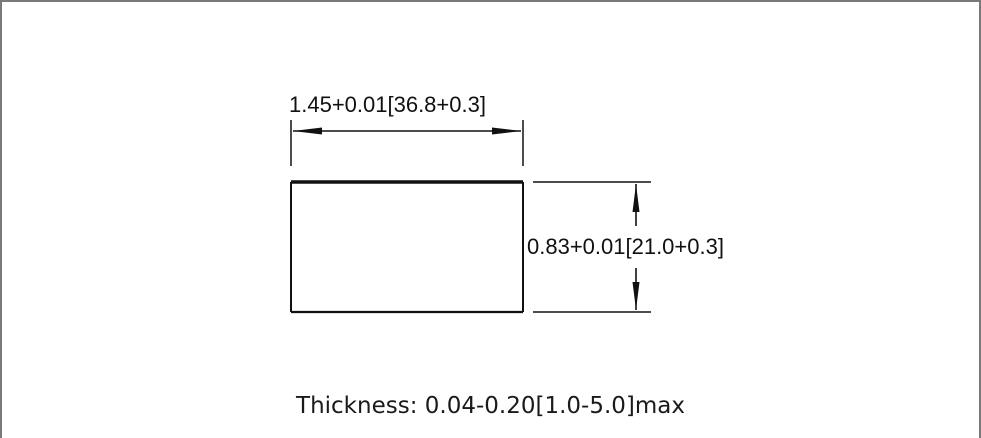 Image resolution: width=981 pixels, height=438 pixels. What do you see at coordinates (407, 247) in the screenshot?
I see `component-outline` at bounding box center [407, 247].